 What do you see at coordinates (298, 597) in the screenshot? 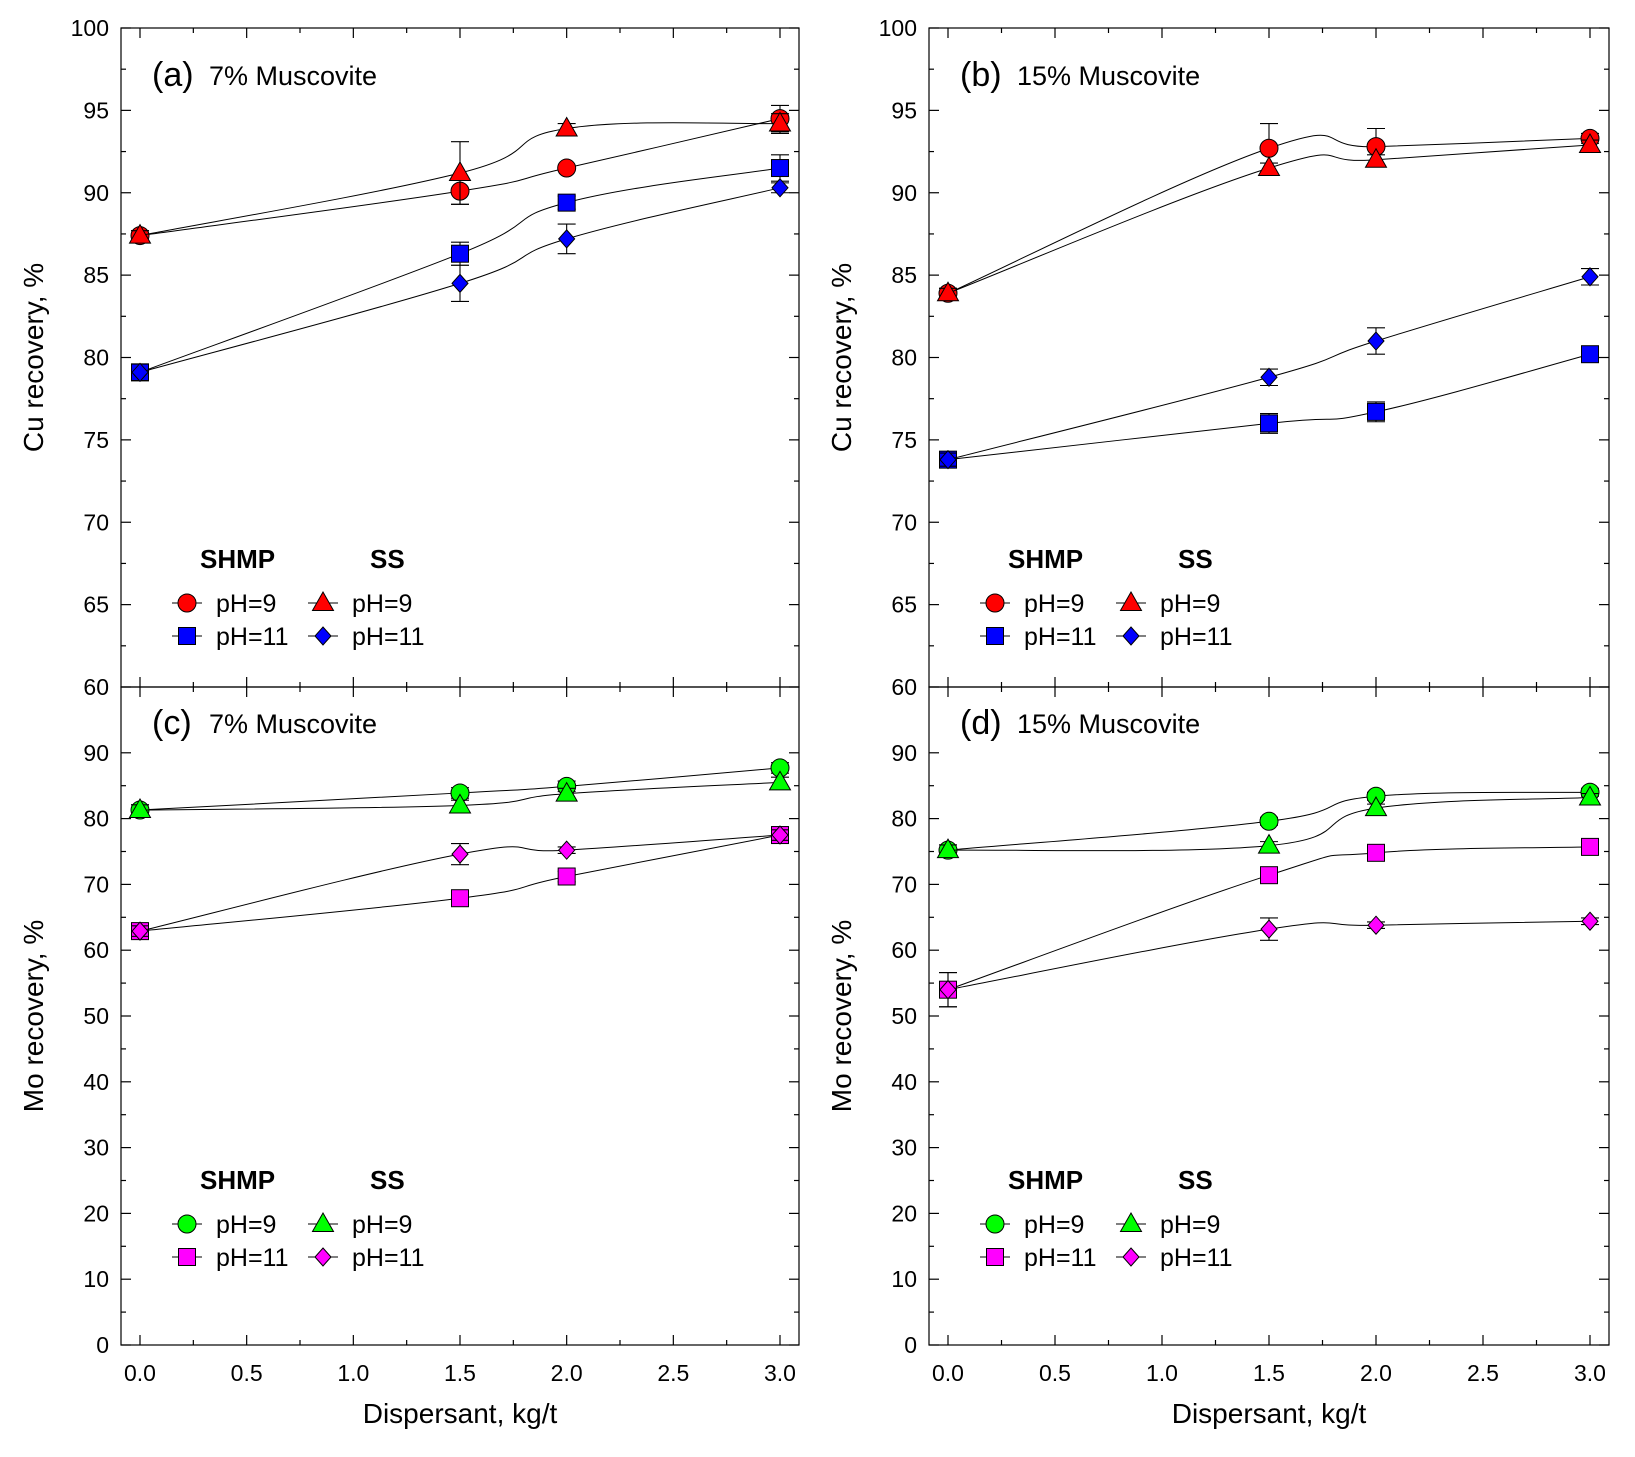
I see `legend: SHMP SS pH=9 pH=9 pH=11 pH=11` at bounding box center [298, 597].